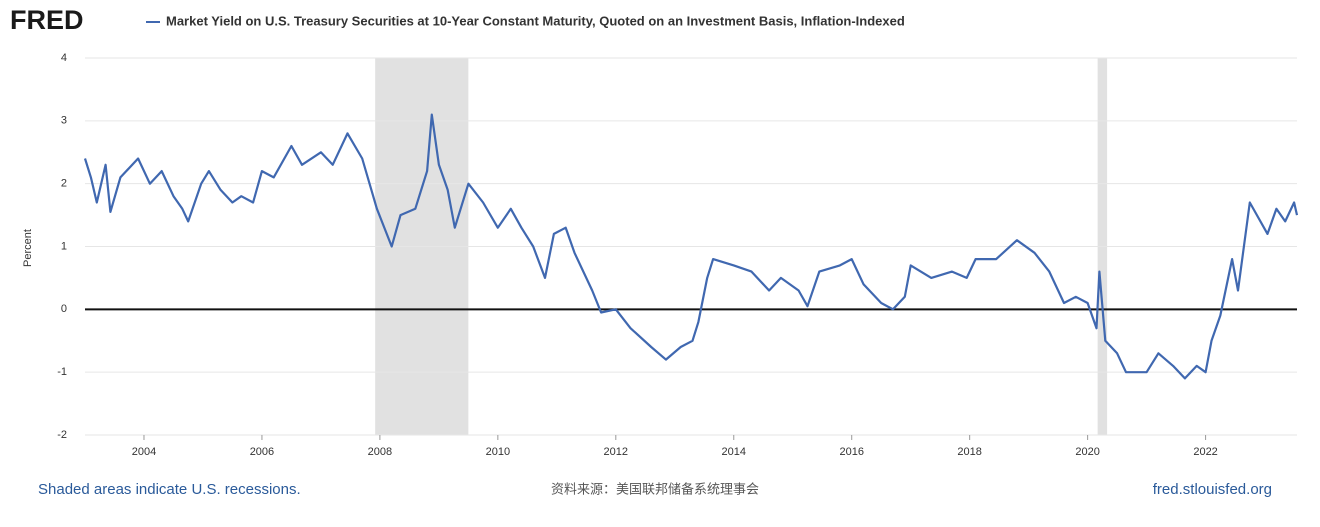 This screenshot has height=527, width=1320. I want to click on source: 资料来源：美国联邦储备系统理事会, so click(655, 488).